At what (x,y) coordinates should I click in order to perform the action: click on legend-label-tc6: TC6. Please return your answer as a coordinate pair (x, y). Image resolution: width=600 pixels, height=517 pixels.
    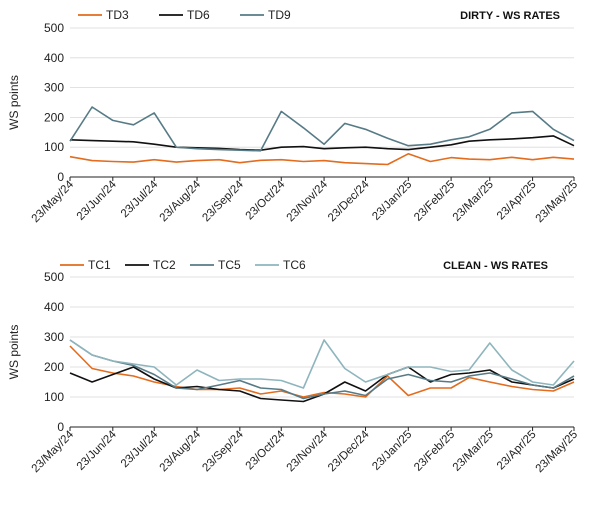
    Looking at the image, I should click on (294, 265).